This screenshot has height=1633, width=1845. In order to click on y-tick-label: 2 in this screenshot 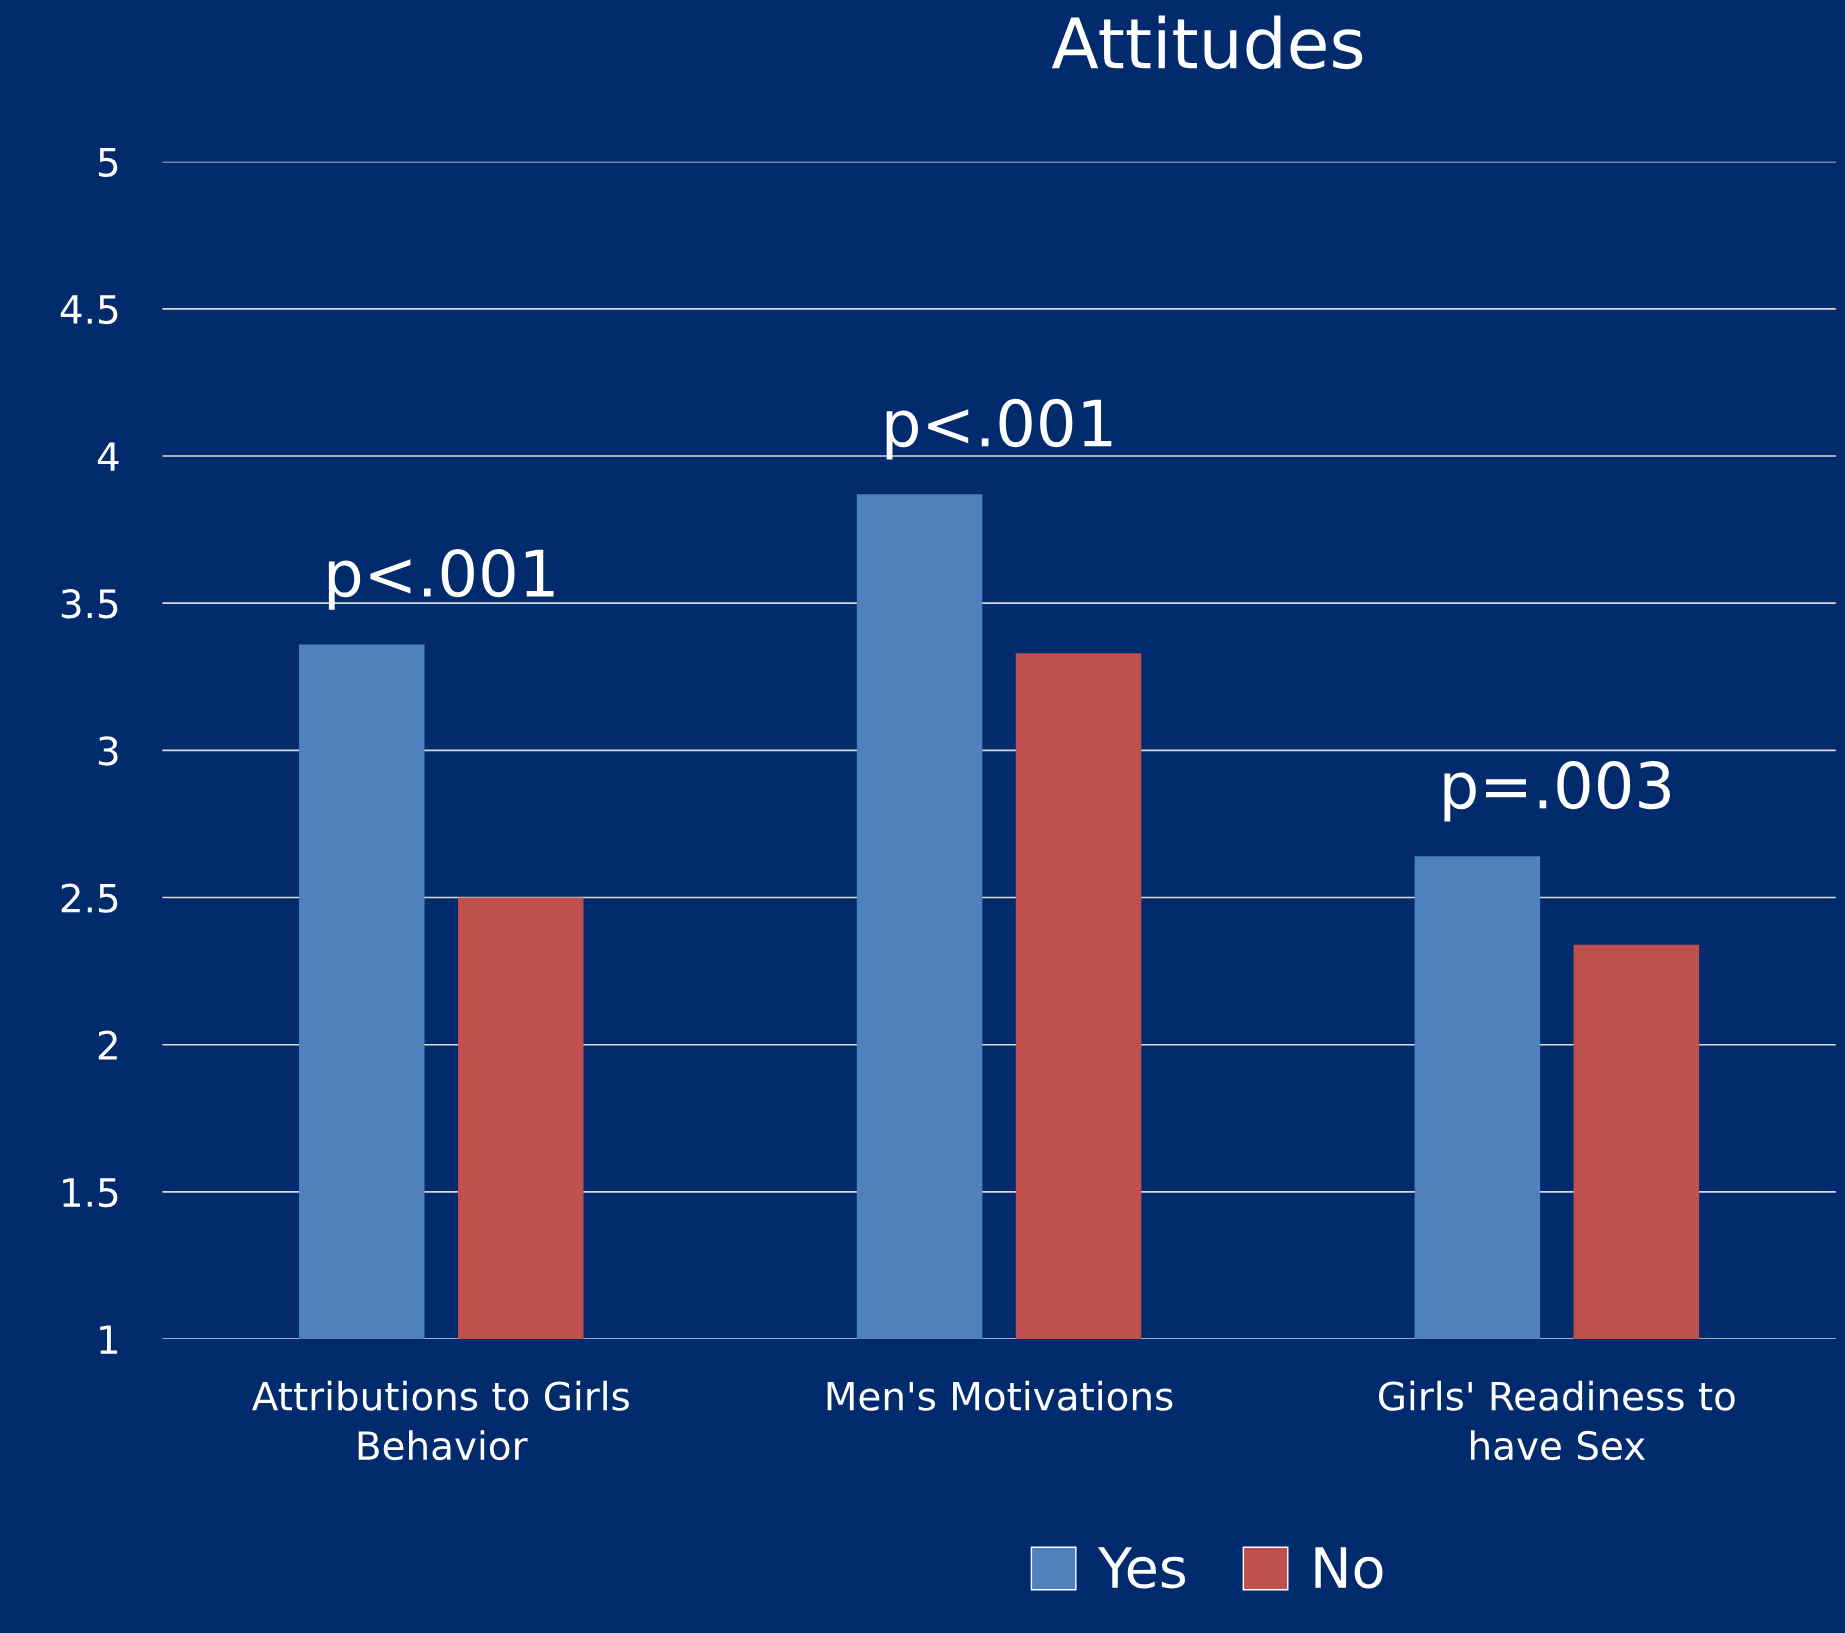, I will do `click(107, 1045)`.